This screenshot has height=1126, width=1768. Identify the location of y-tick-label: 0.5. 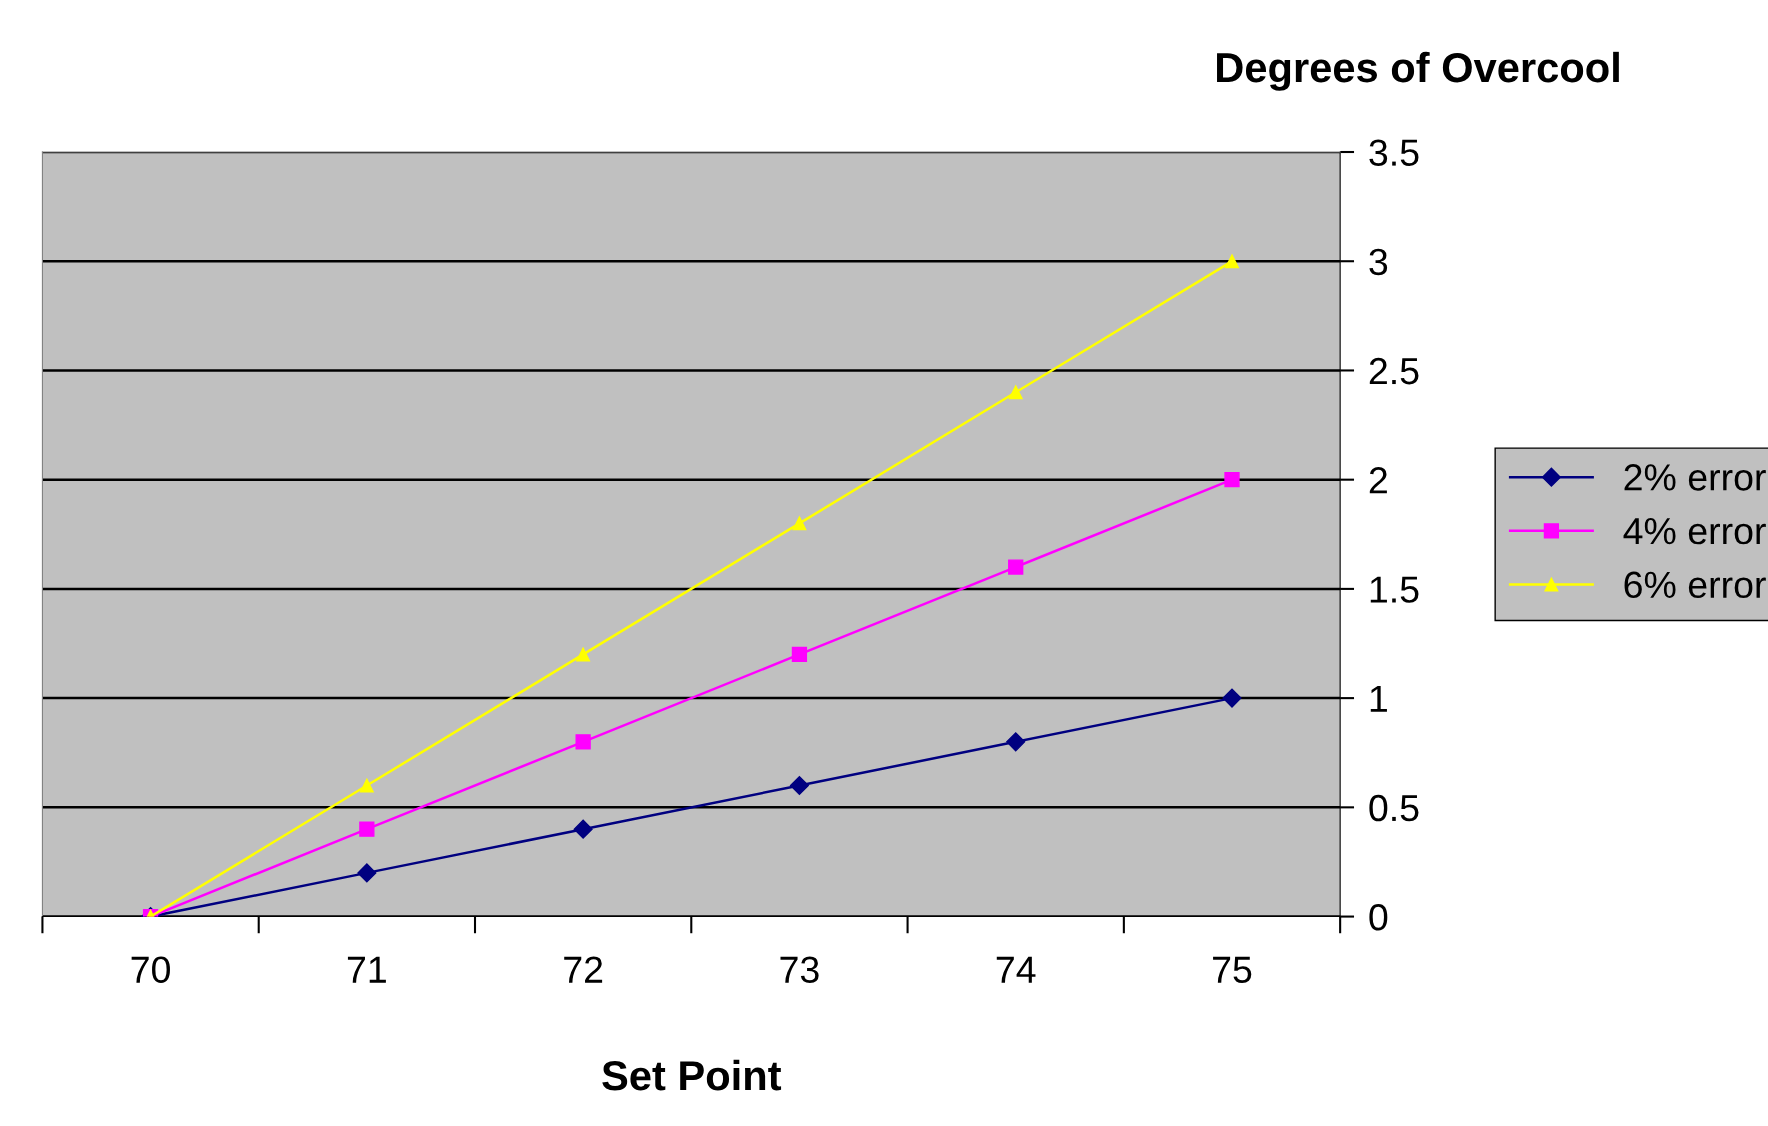
(1394, 808).